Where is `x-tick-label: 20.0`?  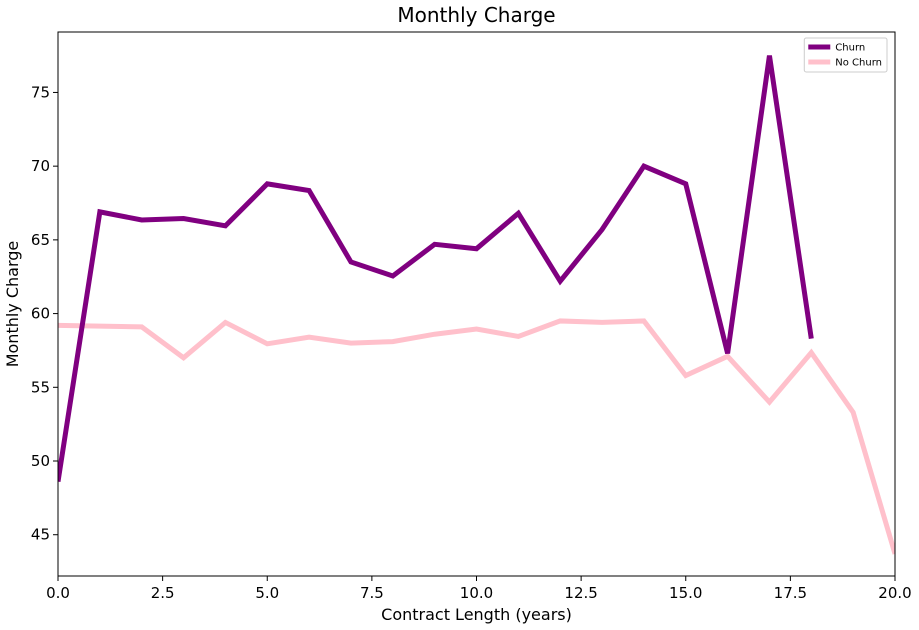 x-tick-label: 20.0 is located at coordinates (894, 593).